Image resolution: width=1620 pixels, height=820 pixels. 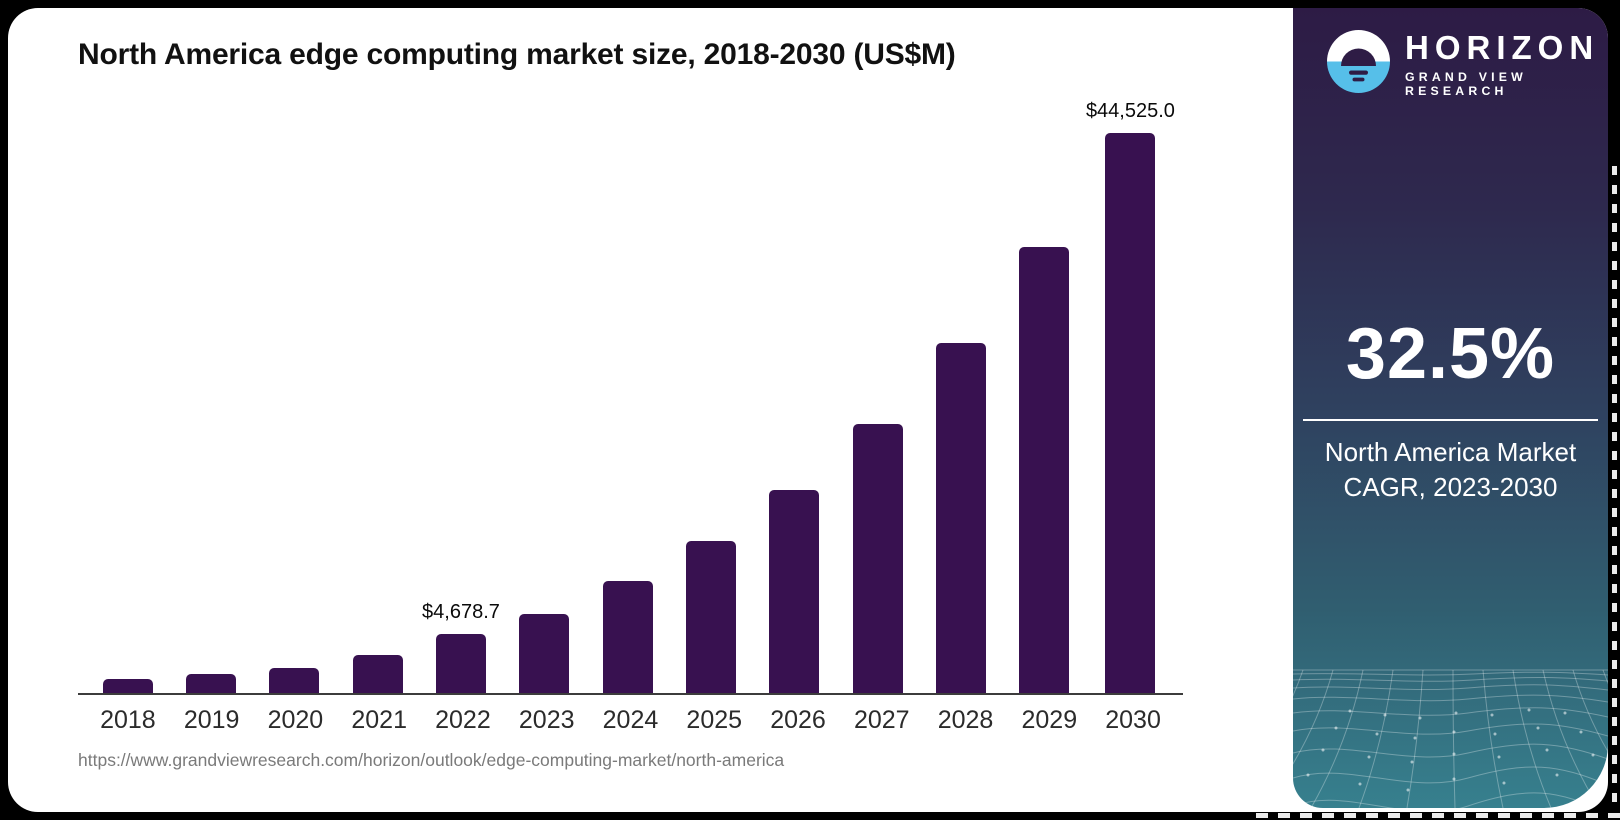 I want to click on cagr-label-line2: CAGR, 2023-2030, so click(x=1450, y=487).